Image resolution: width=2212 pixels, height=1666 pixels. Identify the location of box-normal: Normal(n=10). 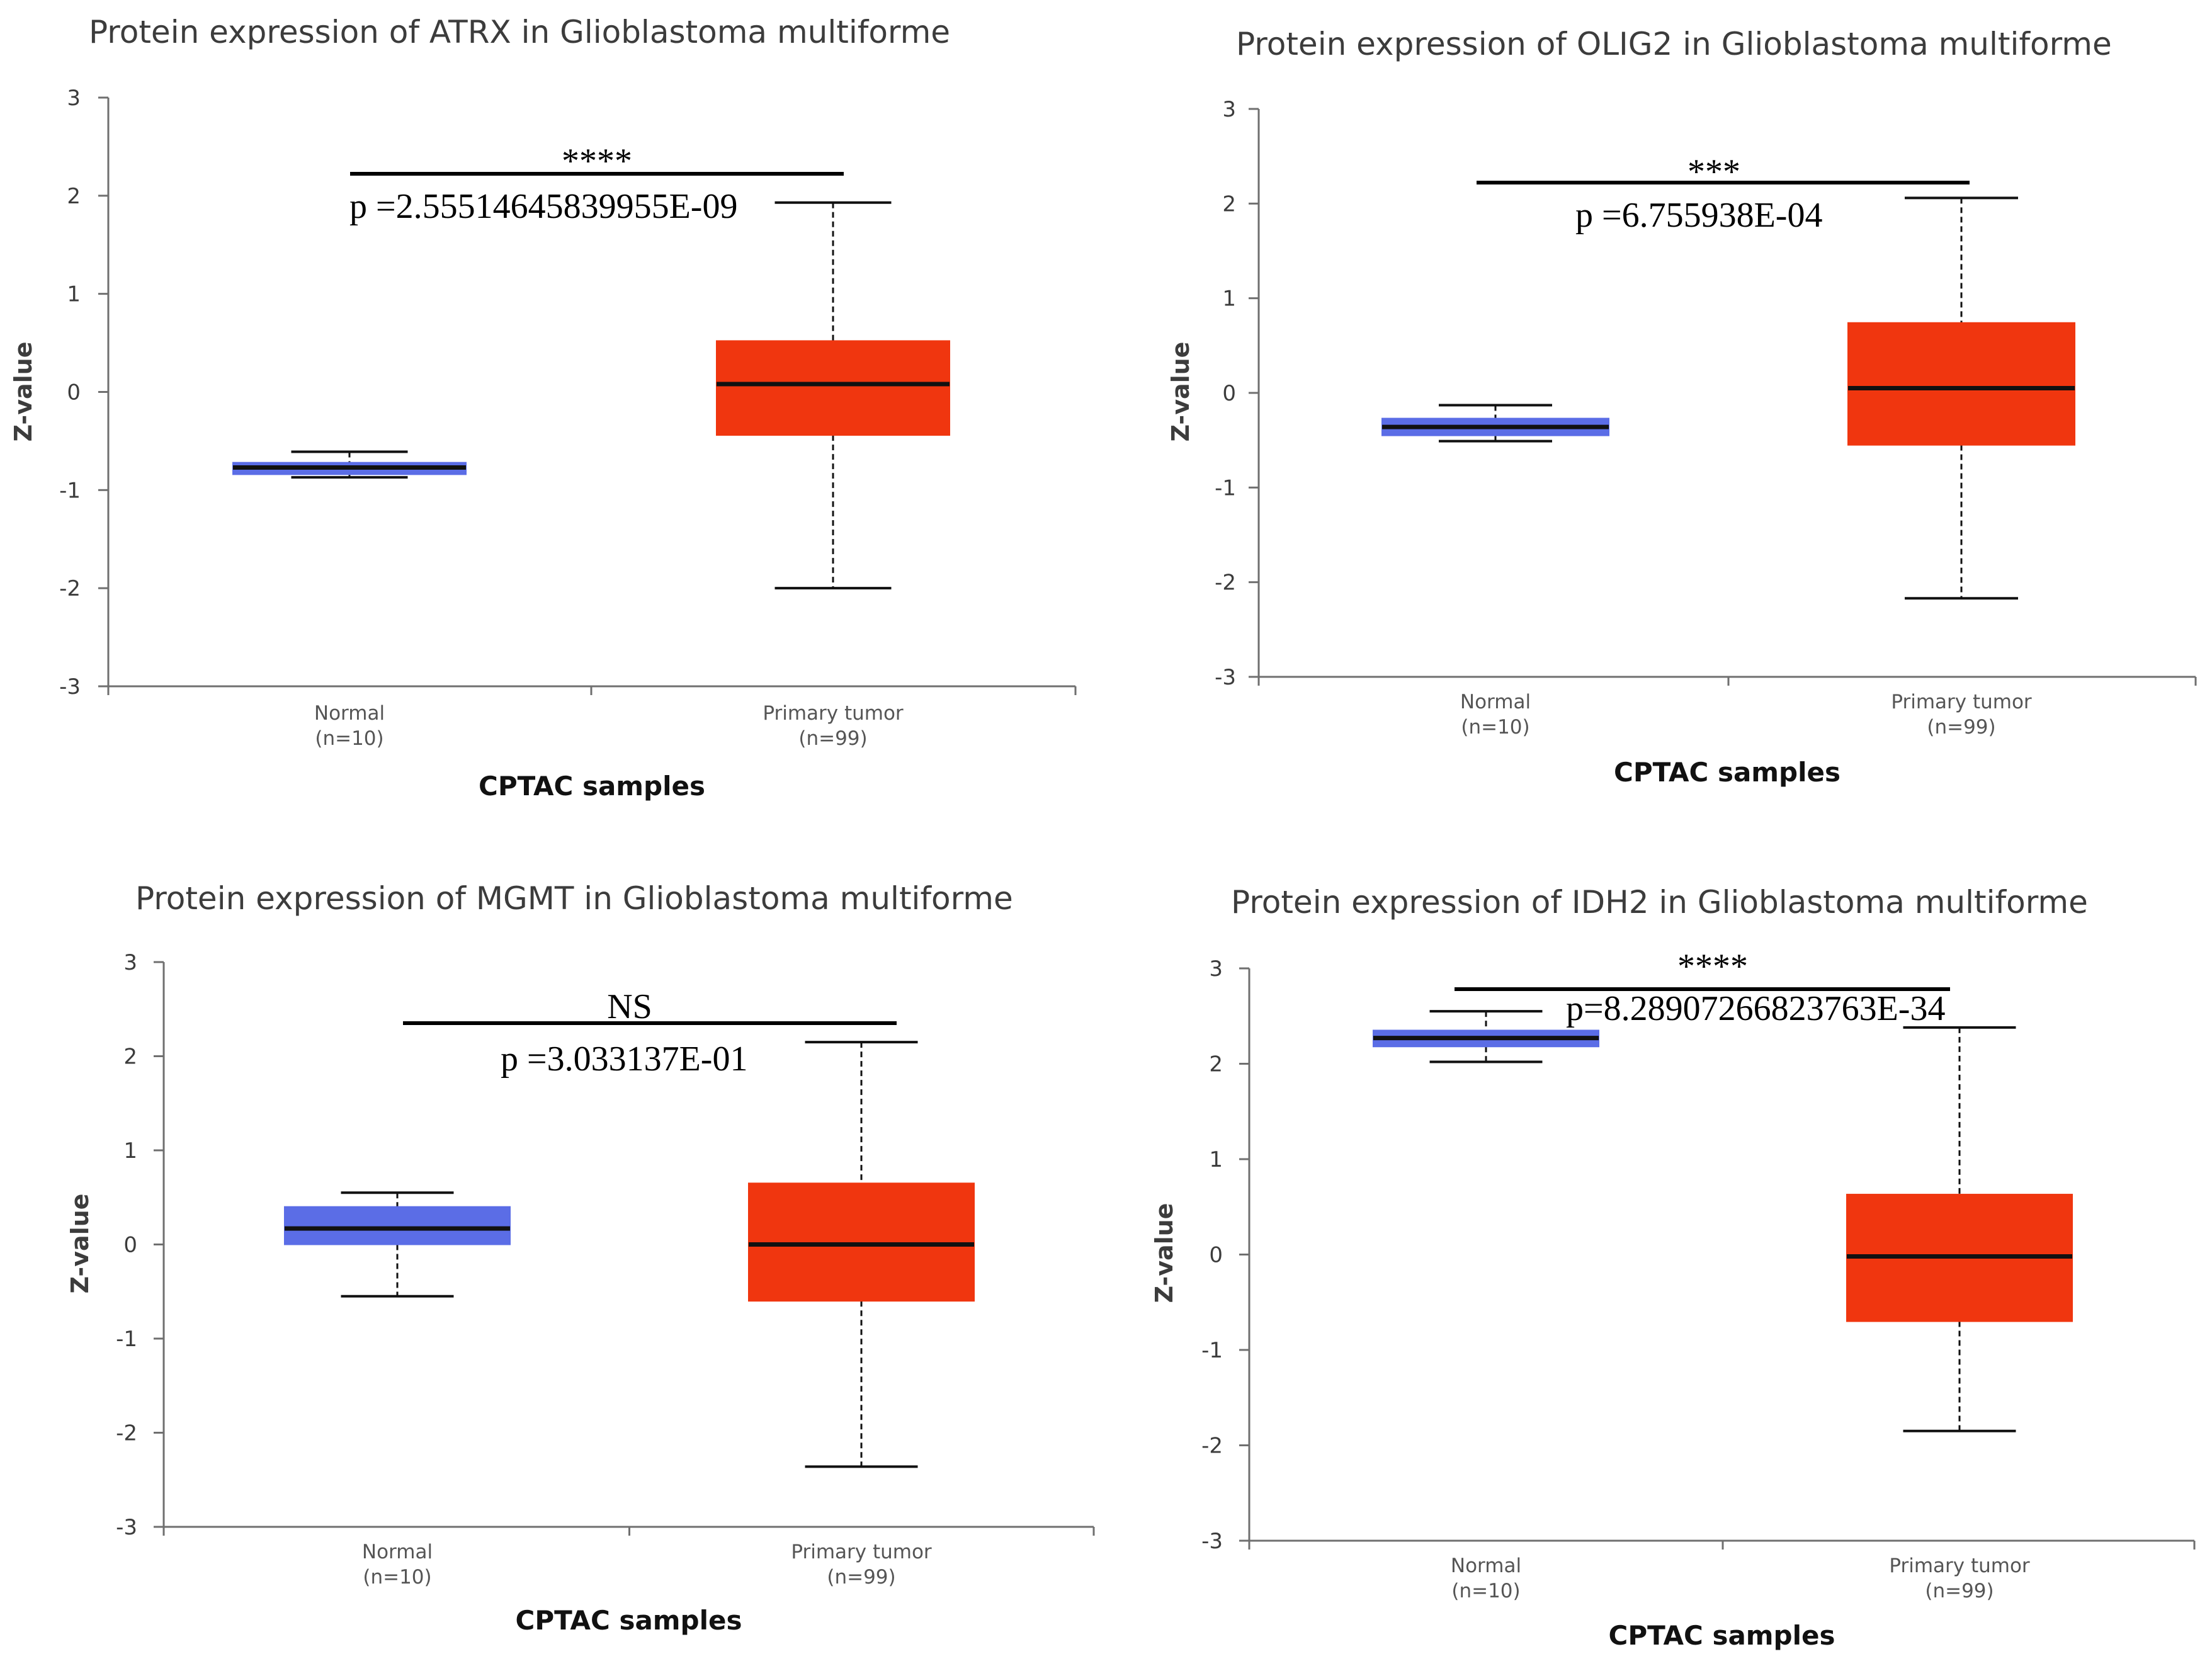
(349, 600).